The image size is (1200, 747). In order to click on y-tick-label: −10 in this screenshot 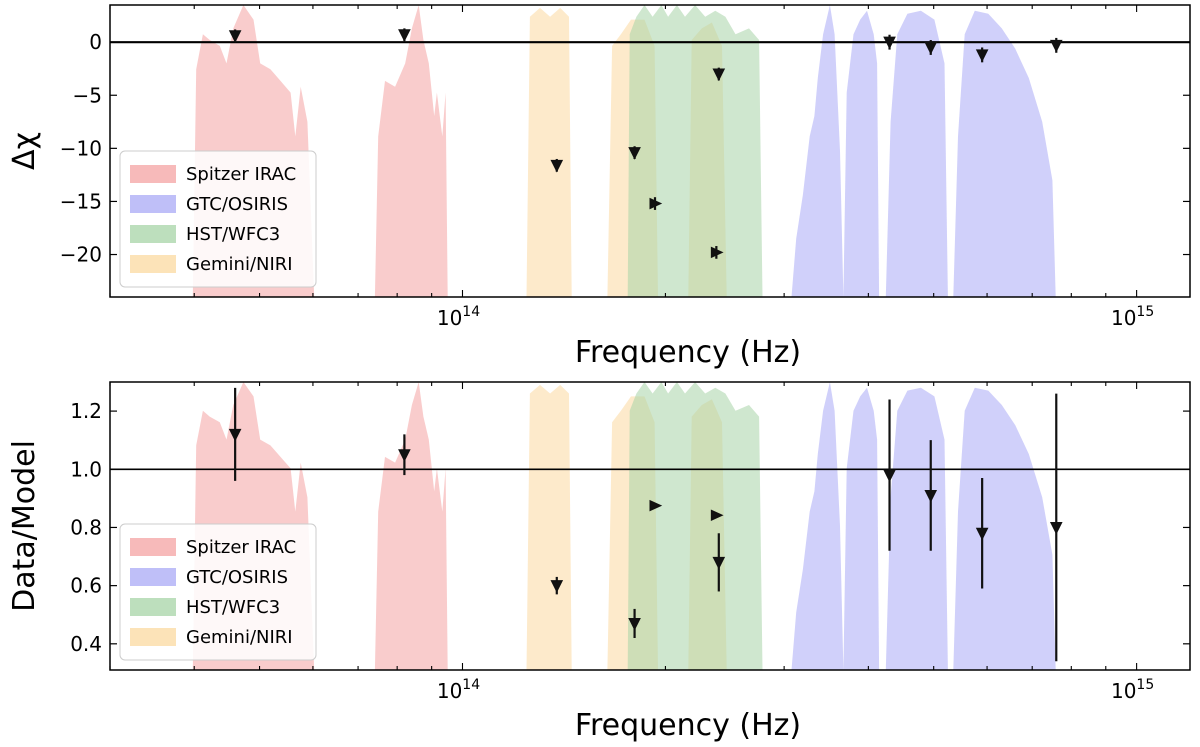, I will do `click(81, 148)`.